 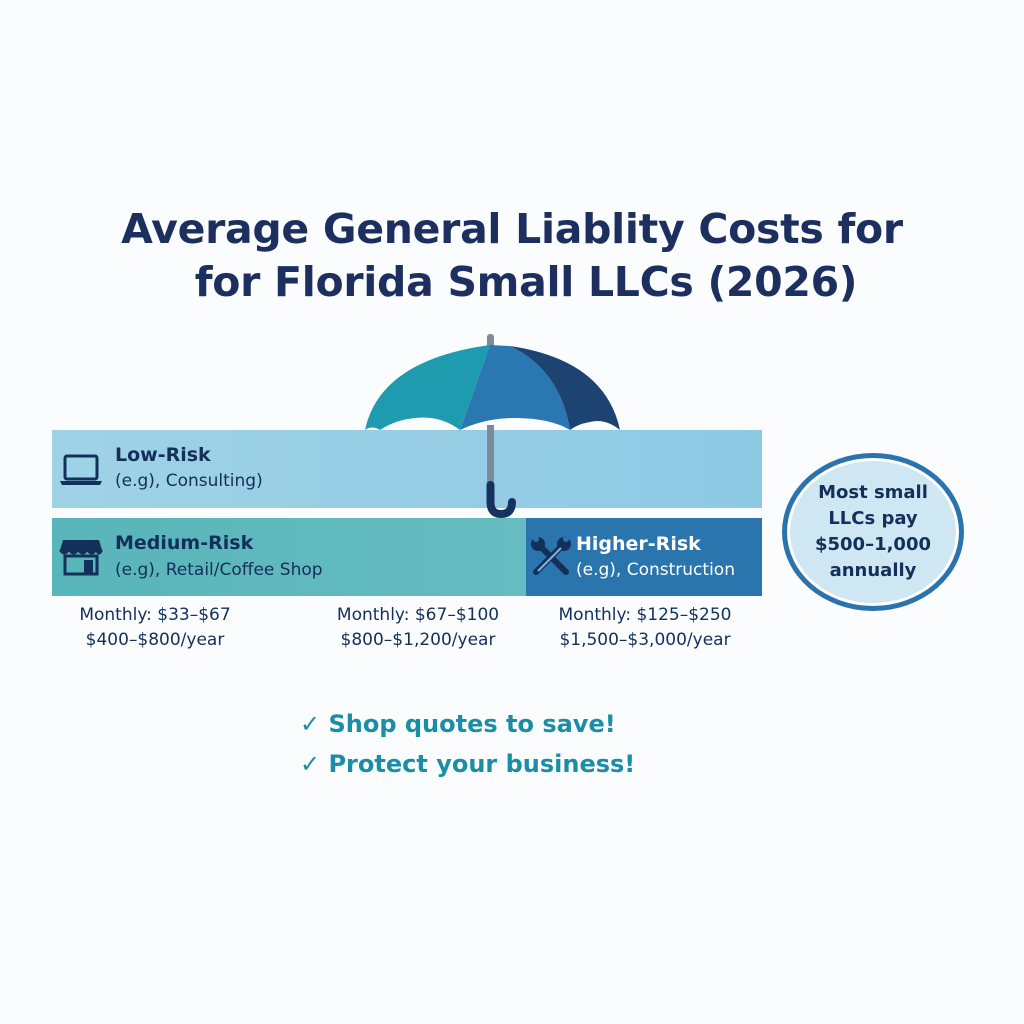 What do you see at coordinates (155, 615) in the screenshot?
I see `low-risk-monthly: Monthly: $33–$67` at bounding box center [155, 615].